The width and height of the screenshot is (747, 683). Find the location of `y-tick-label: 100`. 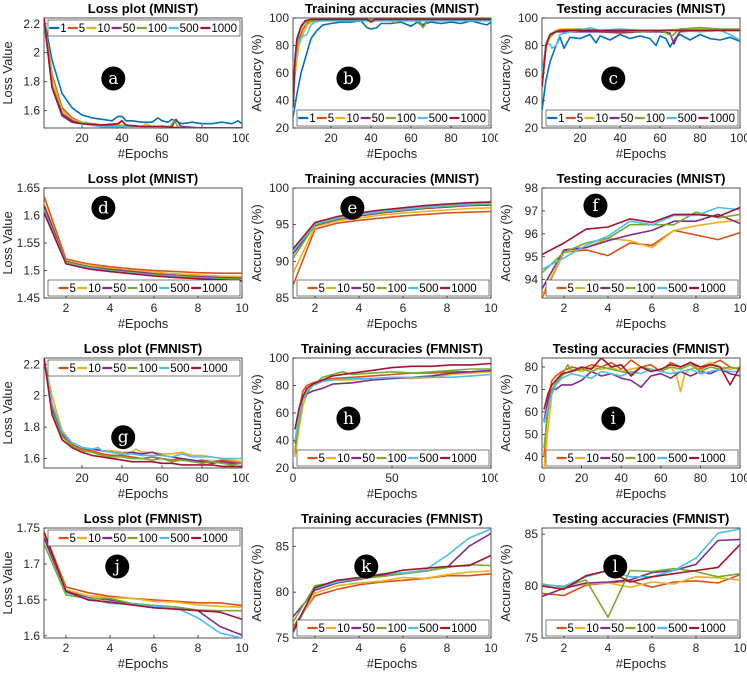

y-tick-label: 100 is located at coordinates (279, 18).